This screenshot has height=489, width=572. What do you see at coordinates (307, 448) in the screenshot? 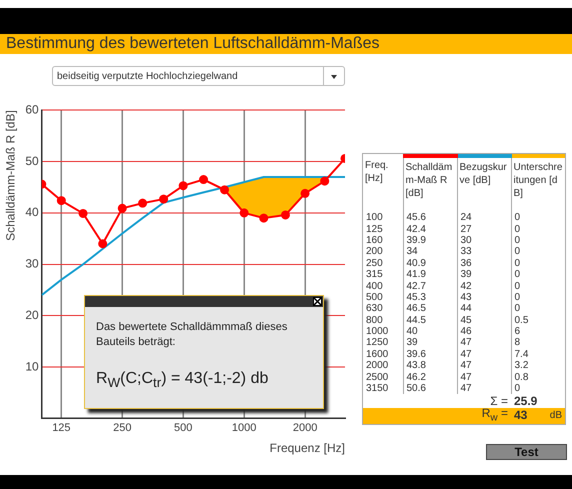
I see `x-axis-title: Frequenz [Hz]` at bounding box center [307, 448].